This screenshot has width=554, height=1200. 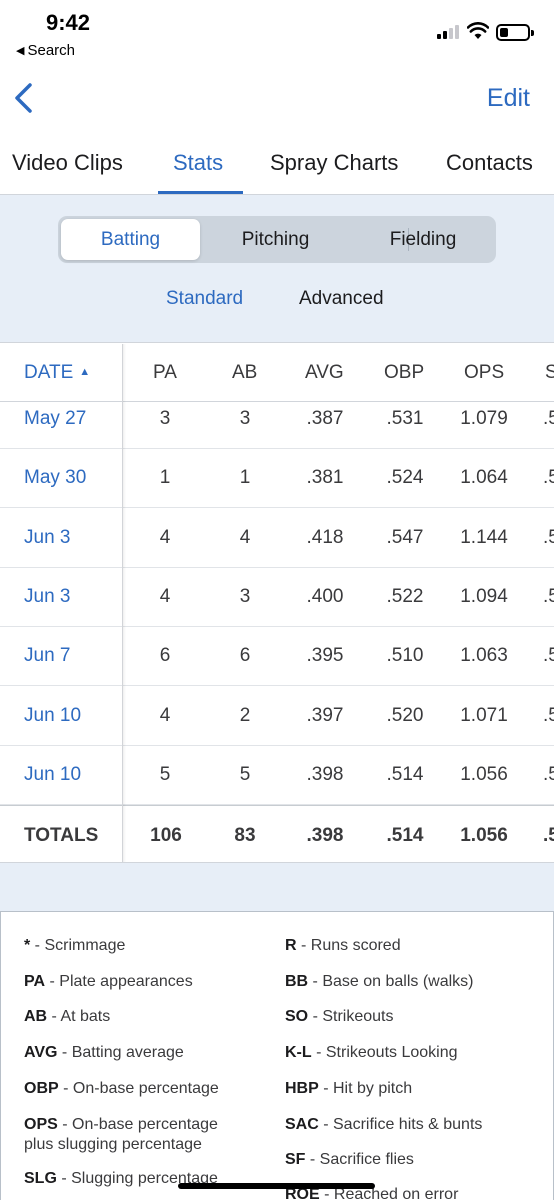 I want to click on legend-abbr: R, so click(x=291, y=945).